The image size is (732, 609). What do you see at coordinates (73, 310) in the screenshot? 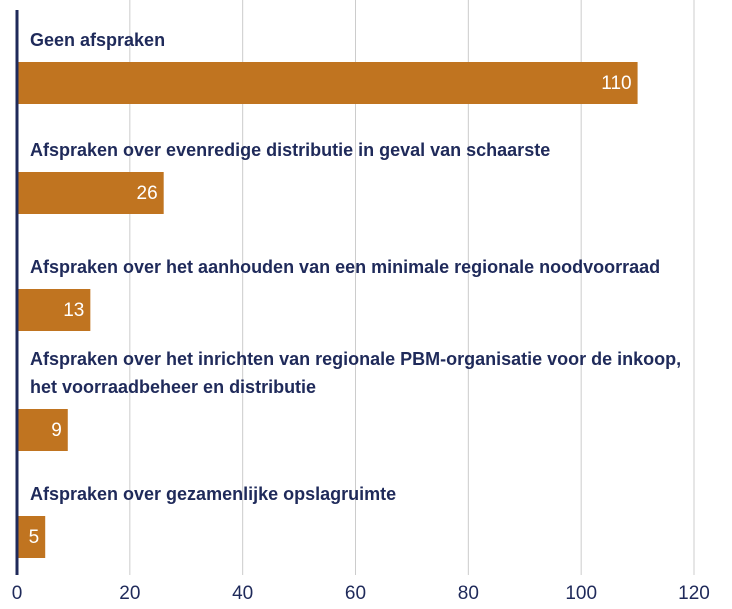
I see `value-label: 13` at bounding box center [73, 310].